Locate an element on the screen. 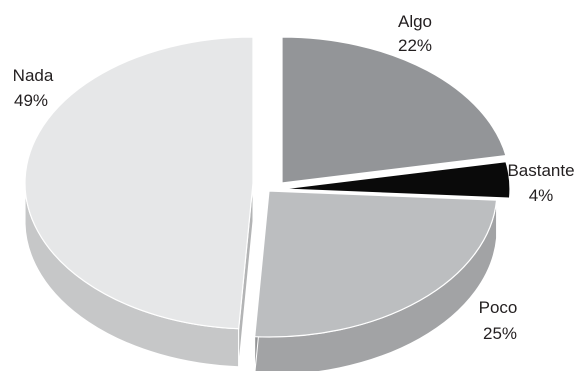 The image size is (582, 371). slice-label-name-bastante: Bastante is located at coordinates (540, 170).